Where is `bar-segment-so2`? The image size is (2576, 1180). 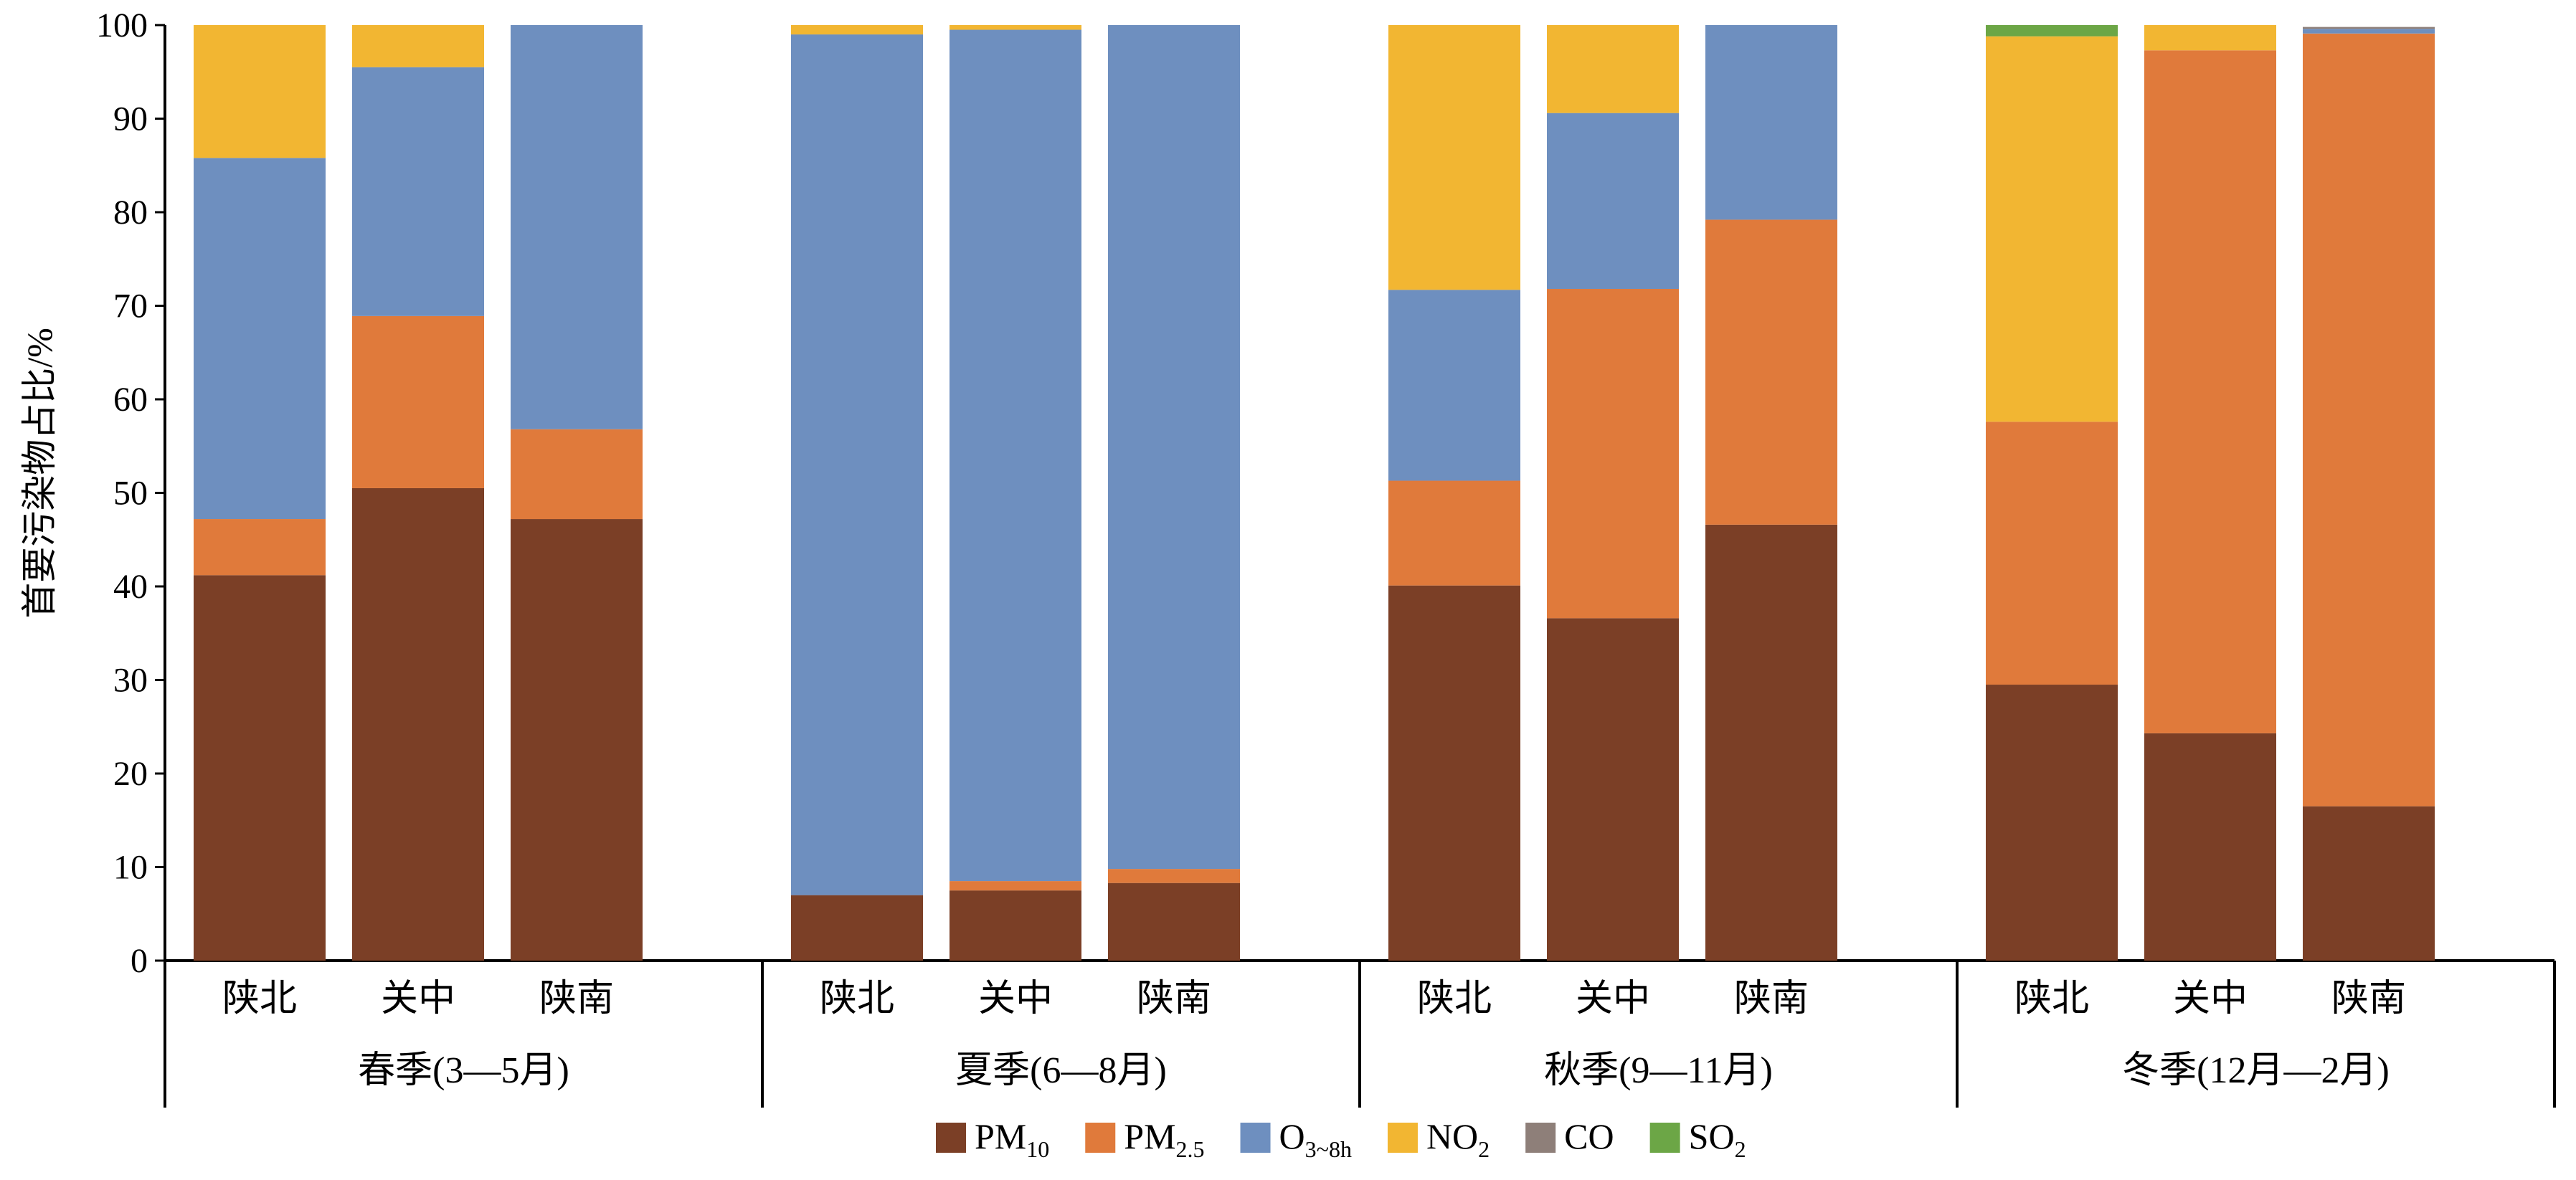
bar-segment-so2 is located at coordinates (2052, 31).